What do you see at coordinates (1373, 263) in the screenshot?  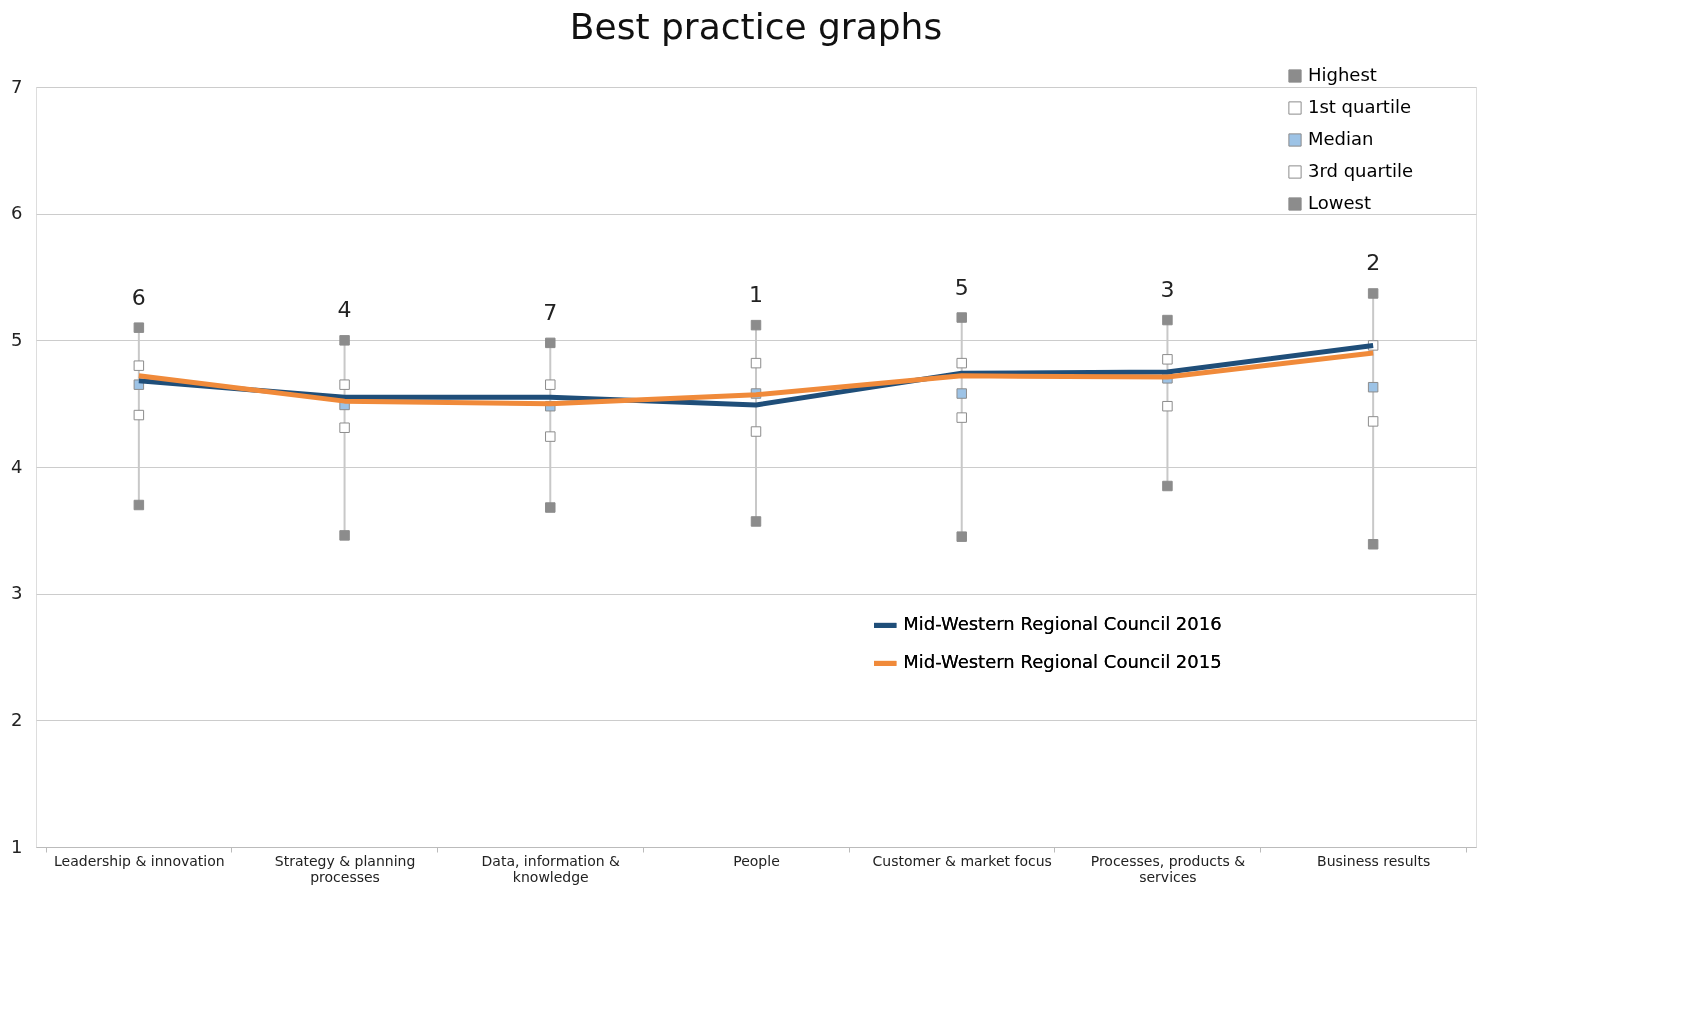 I see `annotation: 2` at bounding box center [1373, 263].